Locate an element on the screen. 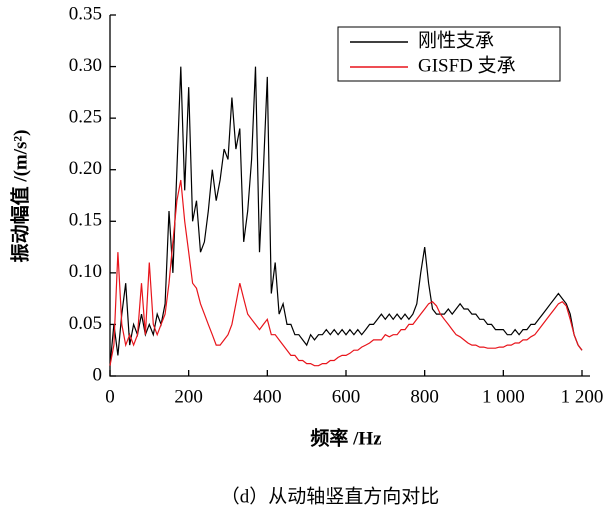 The width and height of the screenshot is (612, 520). x-tick-label: 0 is located at coordinates (110, 396).